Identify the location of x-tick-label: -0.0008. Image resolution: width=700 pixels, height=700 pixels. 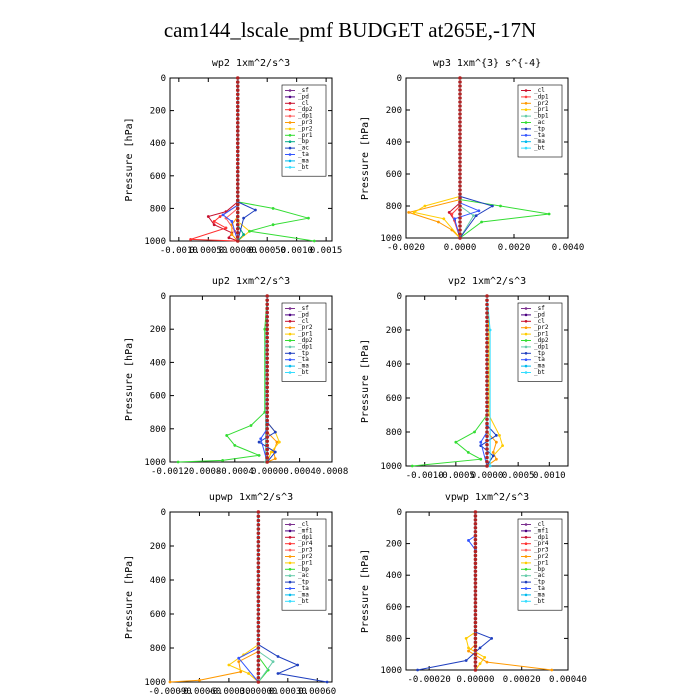
(202, 472).